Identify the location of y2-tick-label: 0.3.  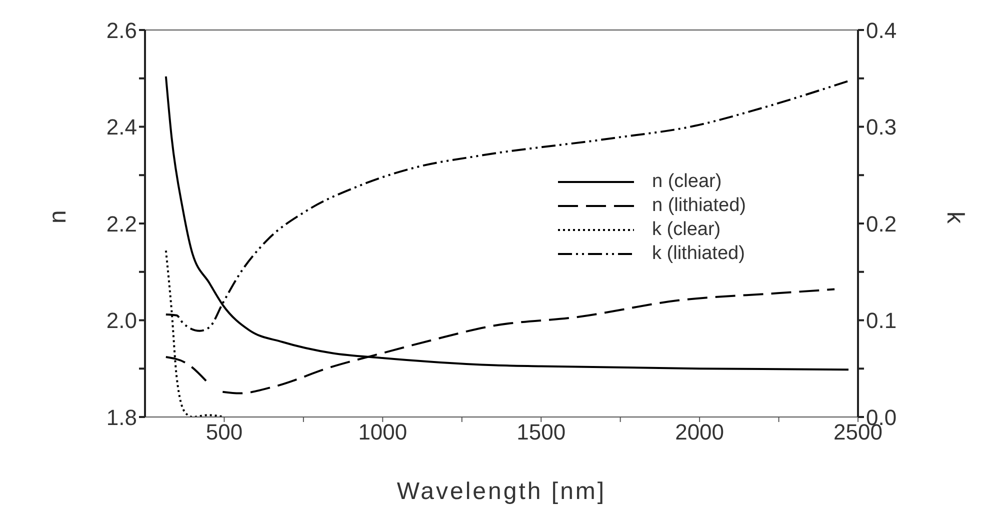
(881, 127).